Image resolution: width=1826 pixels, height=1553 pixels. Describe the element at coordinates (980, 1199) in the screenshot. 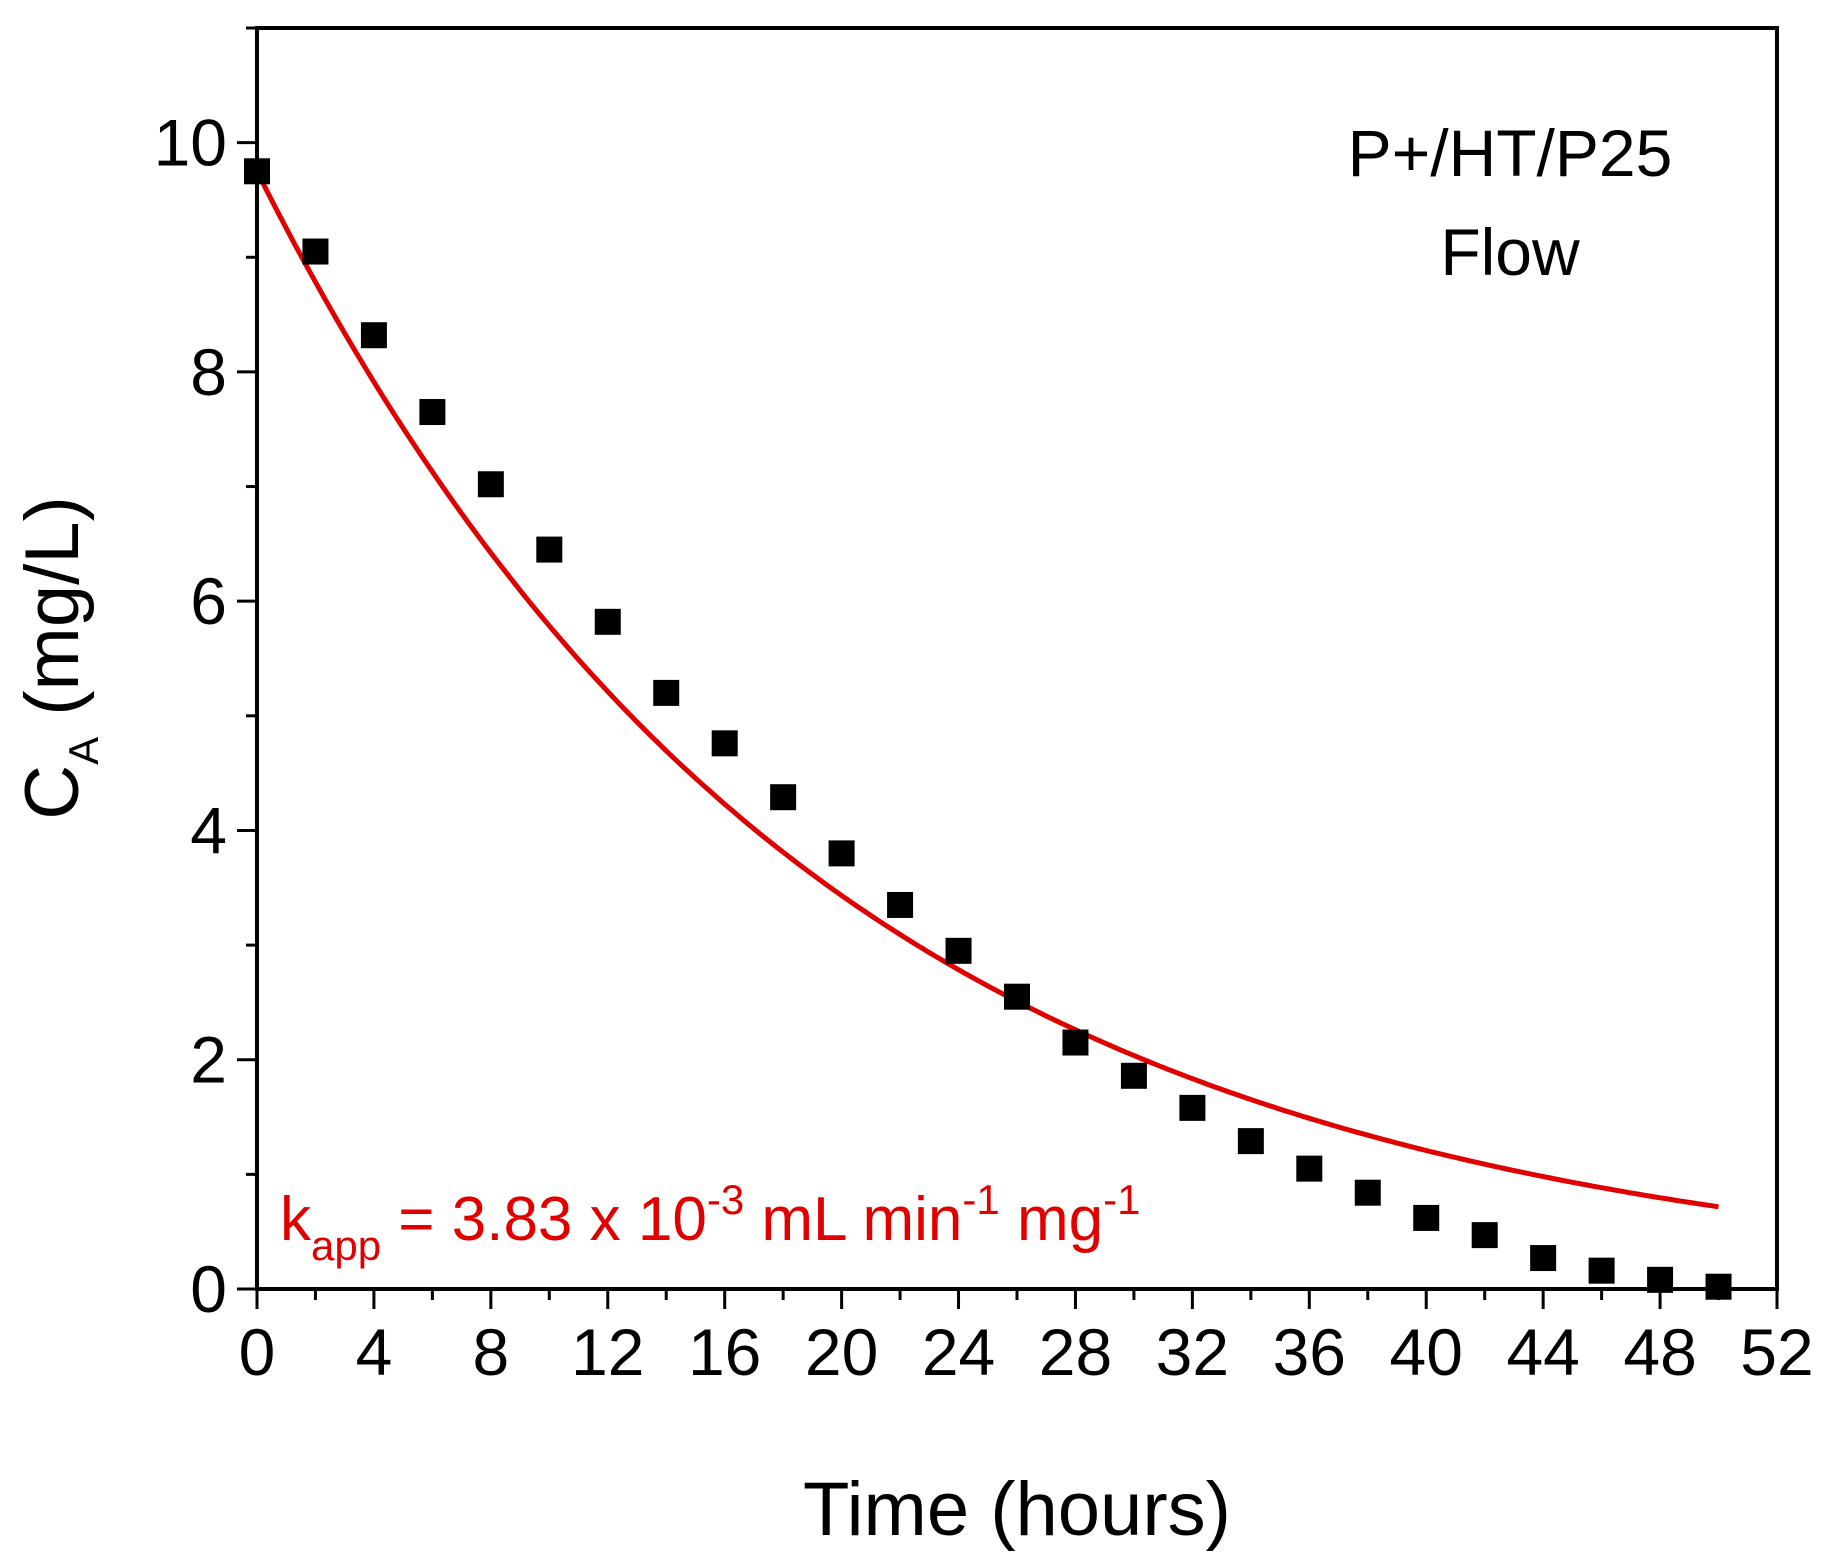

I see `fit-label-exp2: -1` at that location.